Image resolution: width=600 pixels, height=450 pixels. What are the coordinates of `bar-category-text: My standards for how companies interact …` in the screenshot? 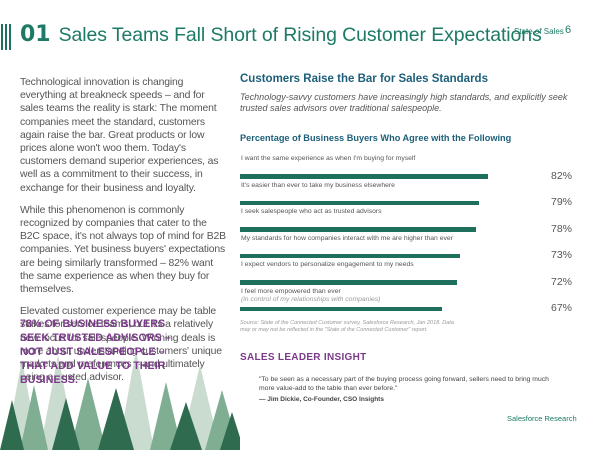 It's located at (347, 238).